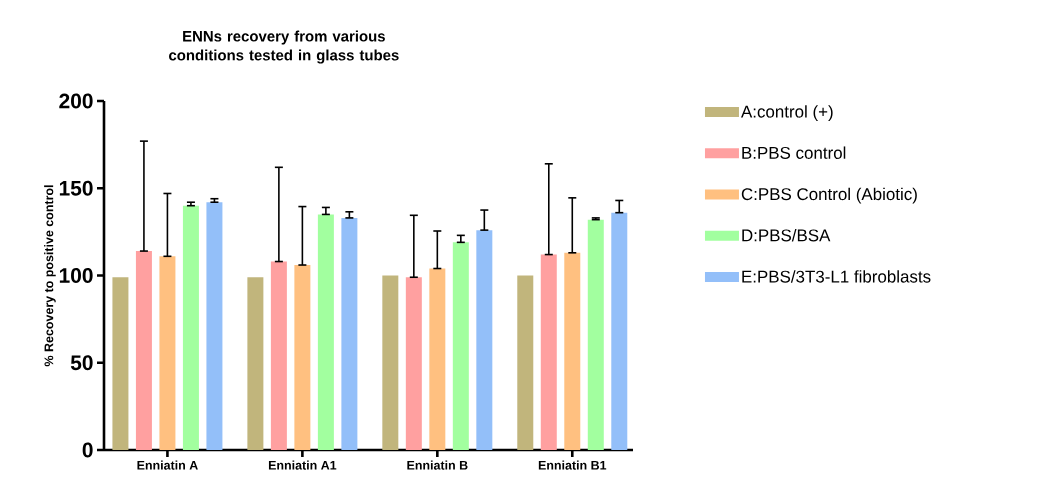  What do you see at coordinates (81, 363) in the screenshot?
I see `y-tick-label: 50` at bounding box center [81, 363].